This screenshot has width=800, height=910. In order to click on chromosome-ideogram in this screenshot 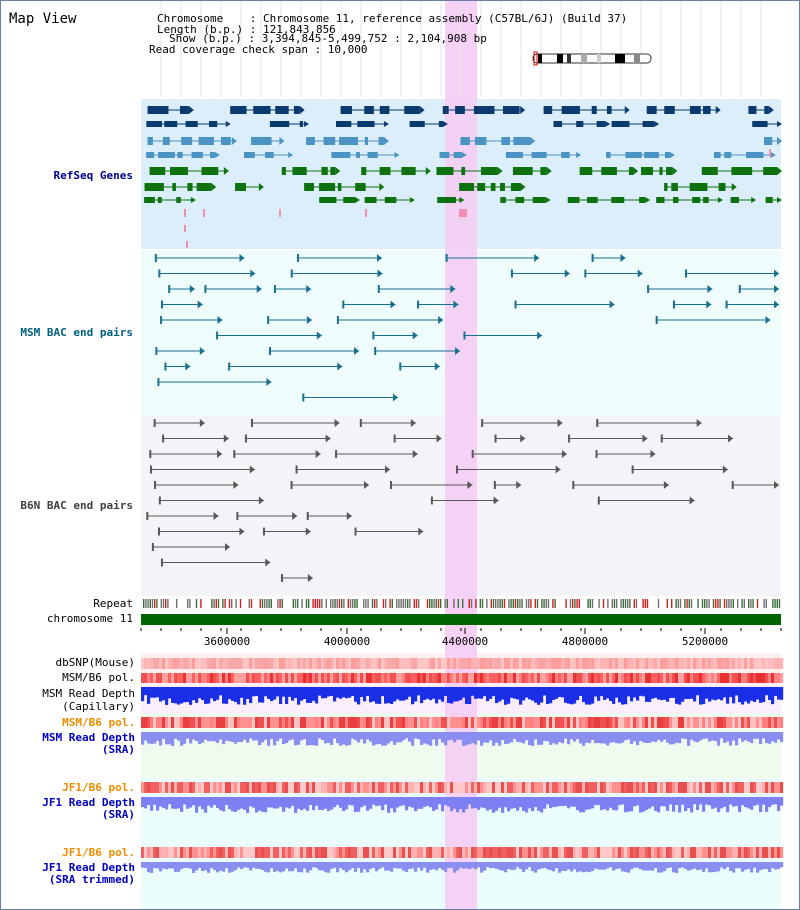, I will do `click(592, 58)`.